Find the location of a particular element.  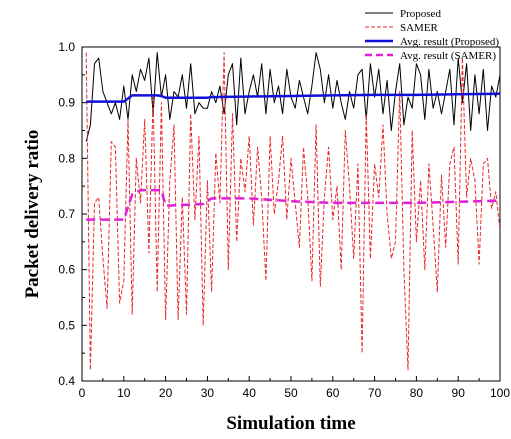

x-tick-label: 60 is located at coordinates (333, 393).